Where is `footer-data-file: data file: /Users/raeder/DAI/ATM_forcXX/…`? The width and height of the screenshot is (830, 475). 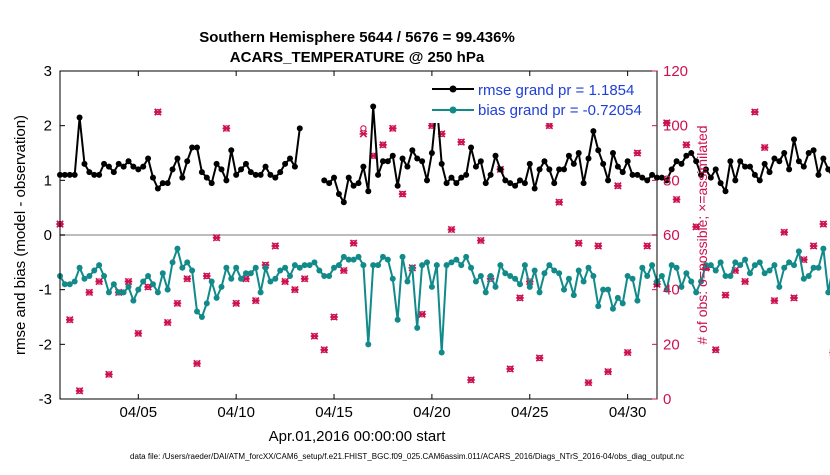
footer-data-file: data file: /Users/raeder/DAI/ATM_forcXX/… is located at coordinates (407, 456).